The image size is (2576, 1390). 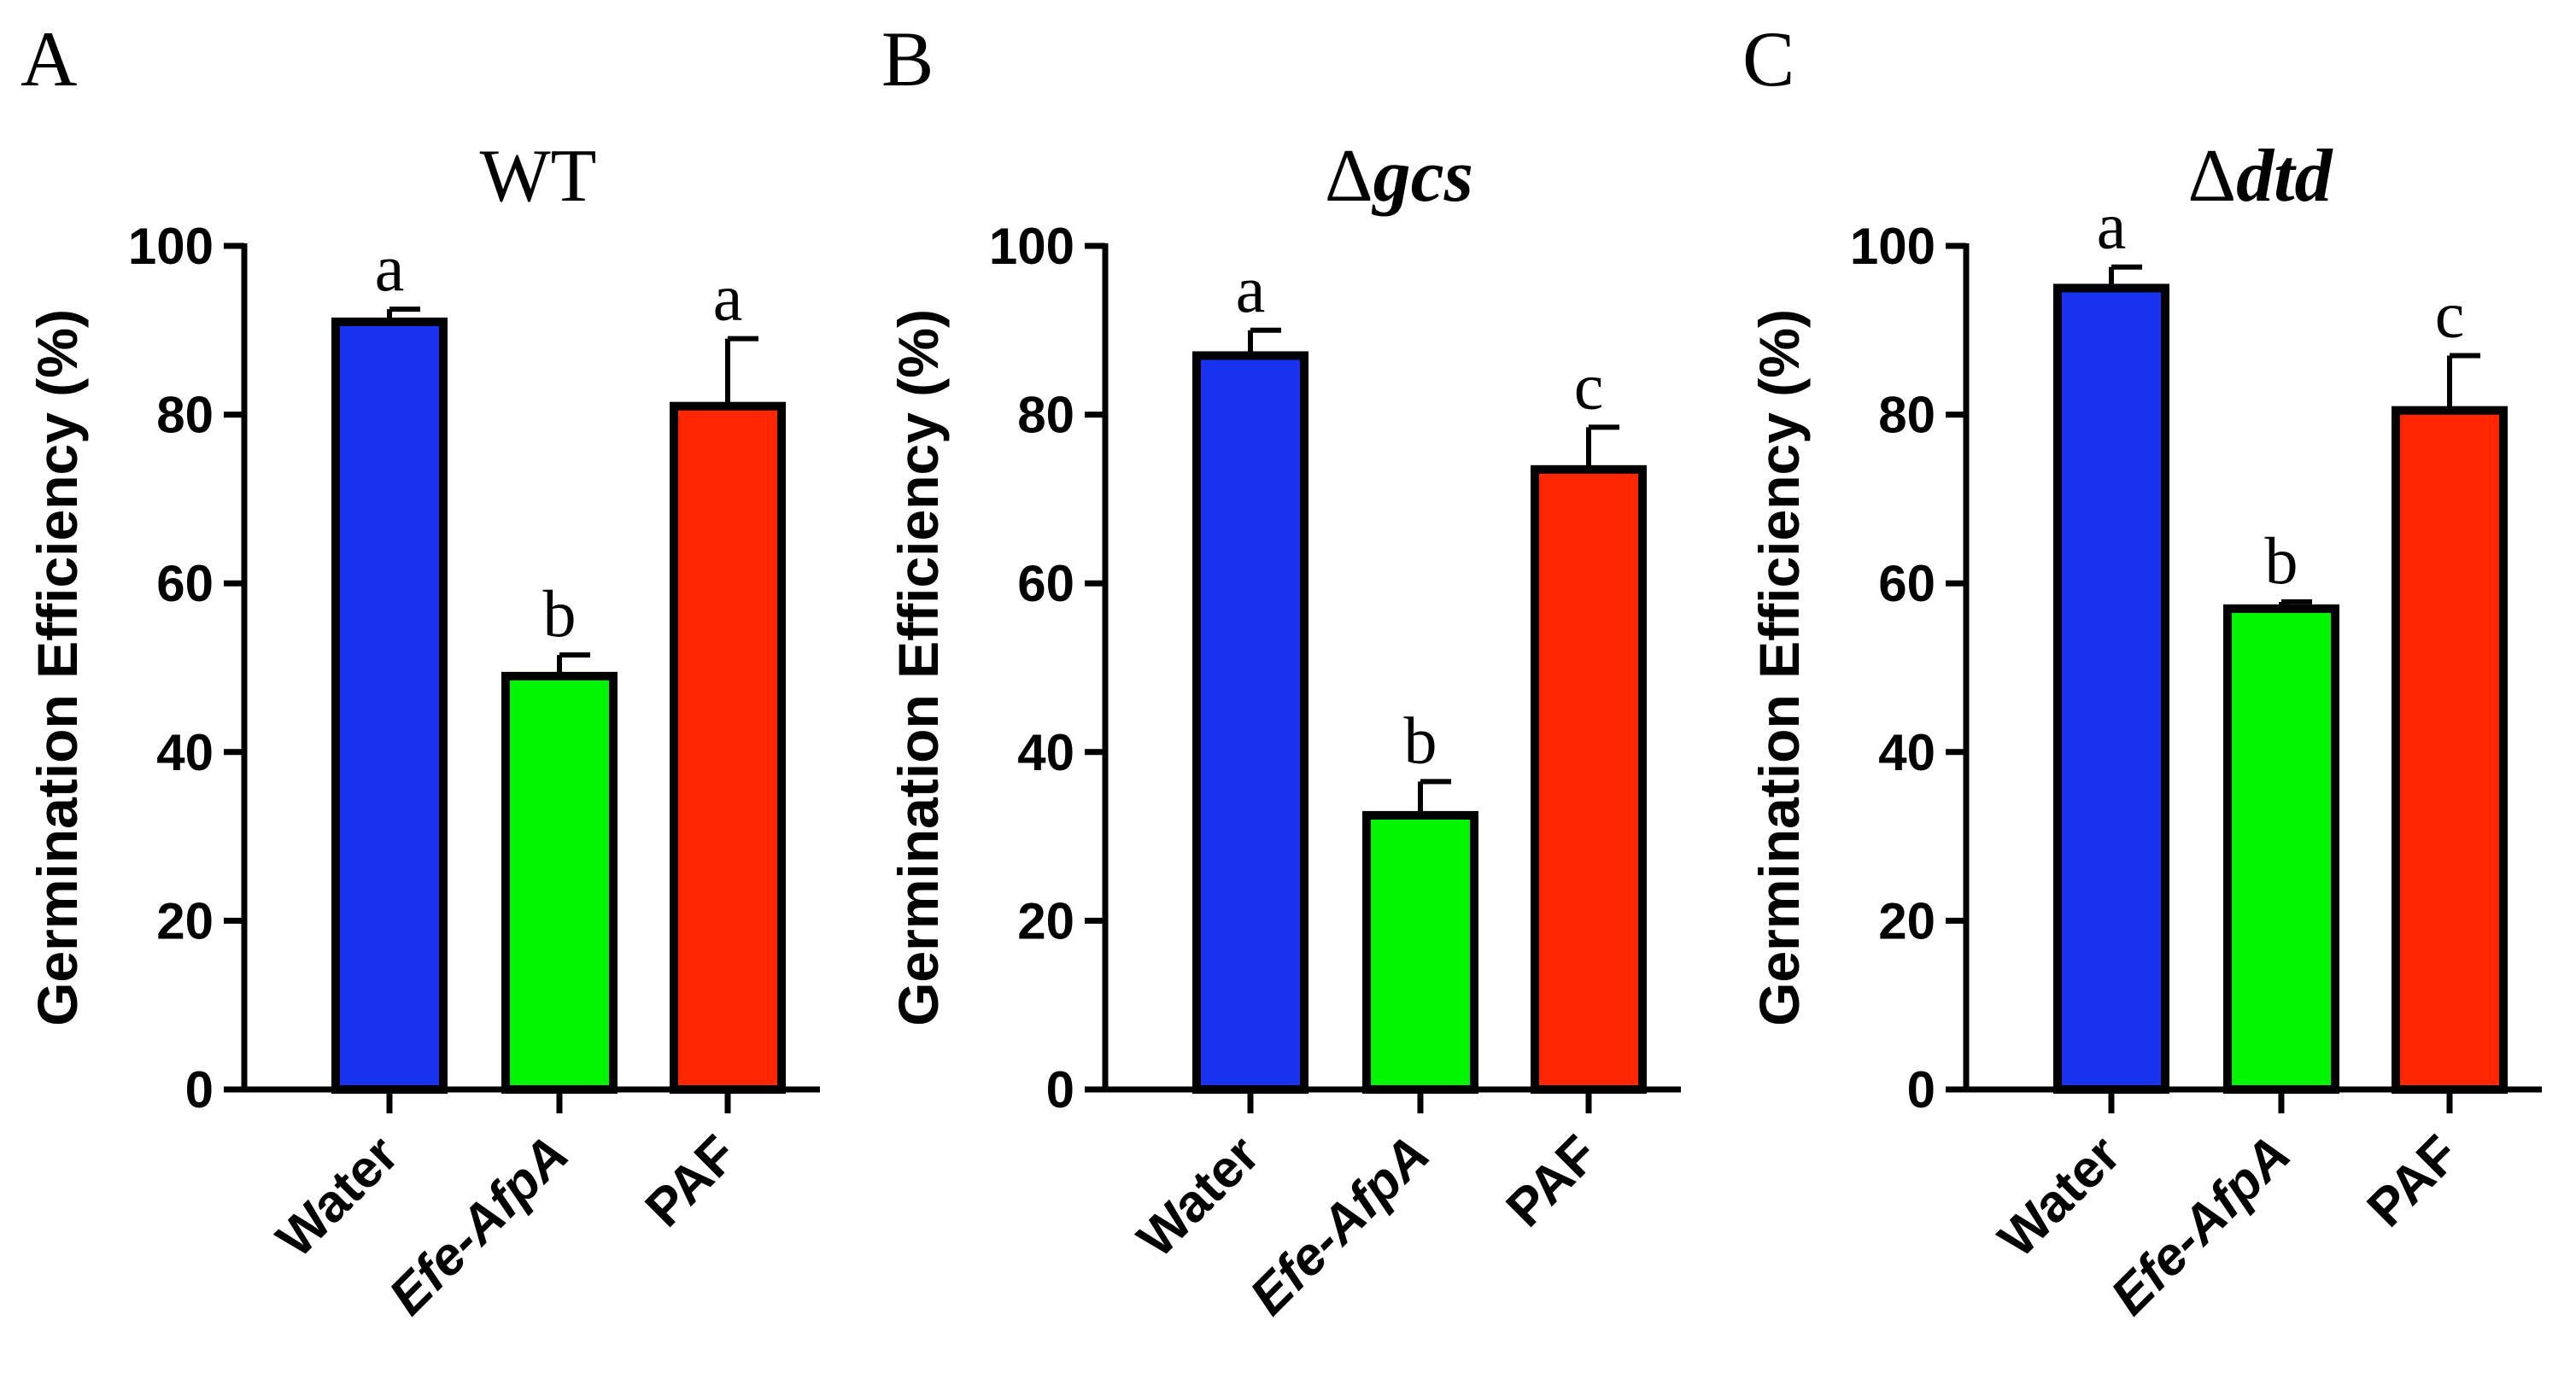 I want to click on chart-title: Δdtd, so click(x=2260, y=176).